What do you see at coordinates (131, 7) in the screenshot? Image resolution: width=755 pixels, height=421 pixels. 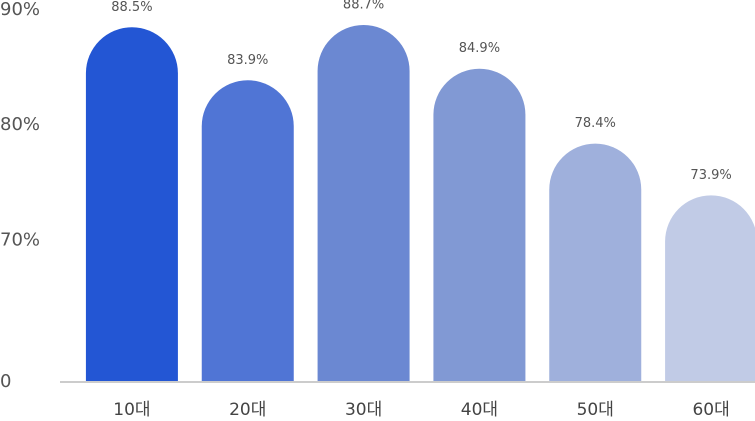 I see `value-label: 88.5%` at bounding box center [131, 7].